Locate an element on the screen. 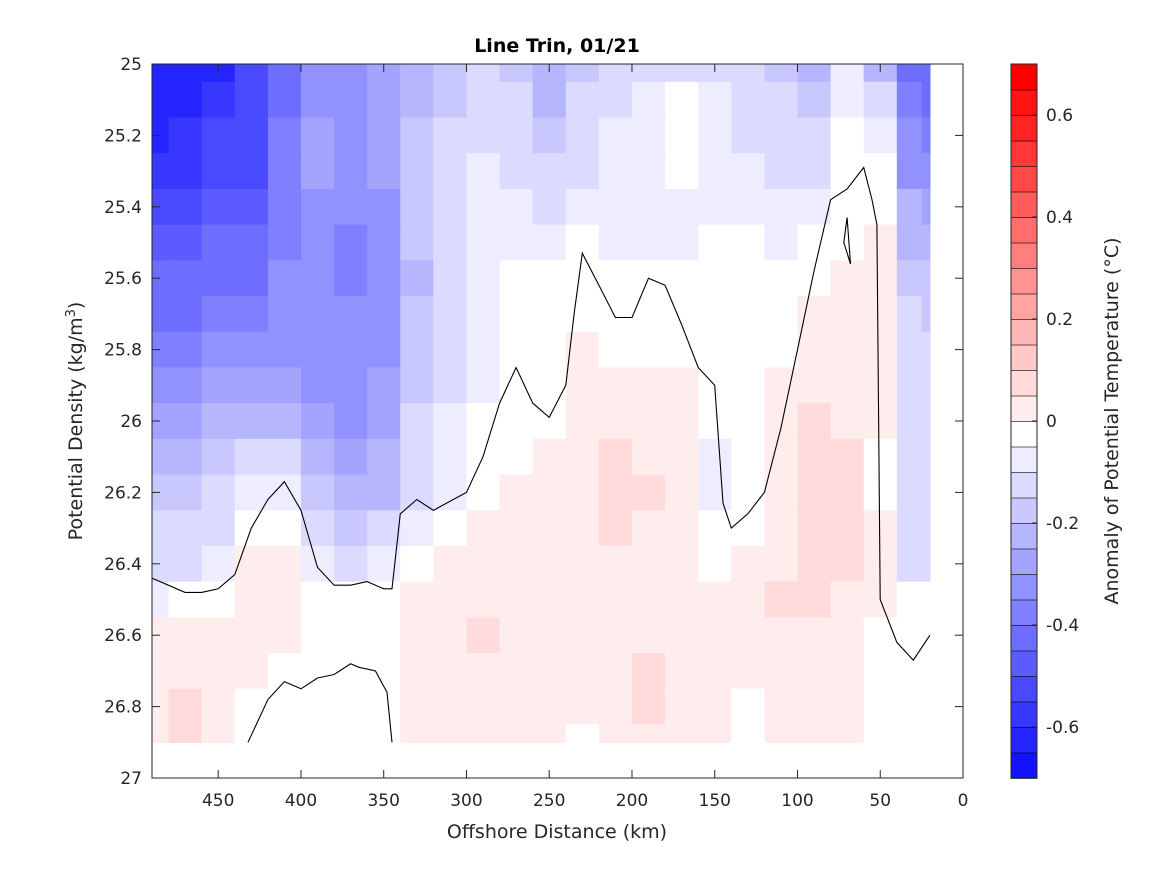 Image resolution: width=1167 pixels, height=875 pixels. colorbar-tick-label: 0.6 is located at coordinates (1059, 116).